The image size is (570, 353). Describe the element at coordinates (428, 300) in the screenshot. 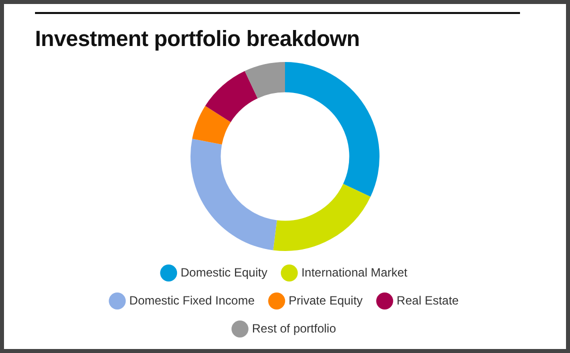

I see `legend-label: Real Estate` at that location.